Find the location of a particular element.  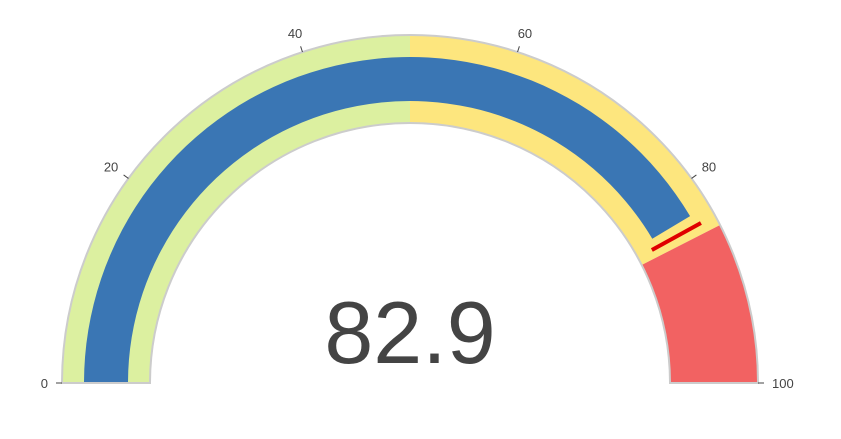

gauge-tick-label: 40 is located at coordinates (295, 33).